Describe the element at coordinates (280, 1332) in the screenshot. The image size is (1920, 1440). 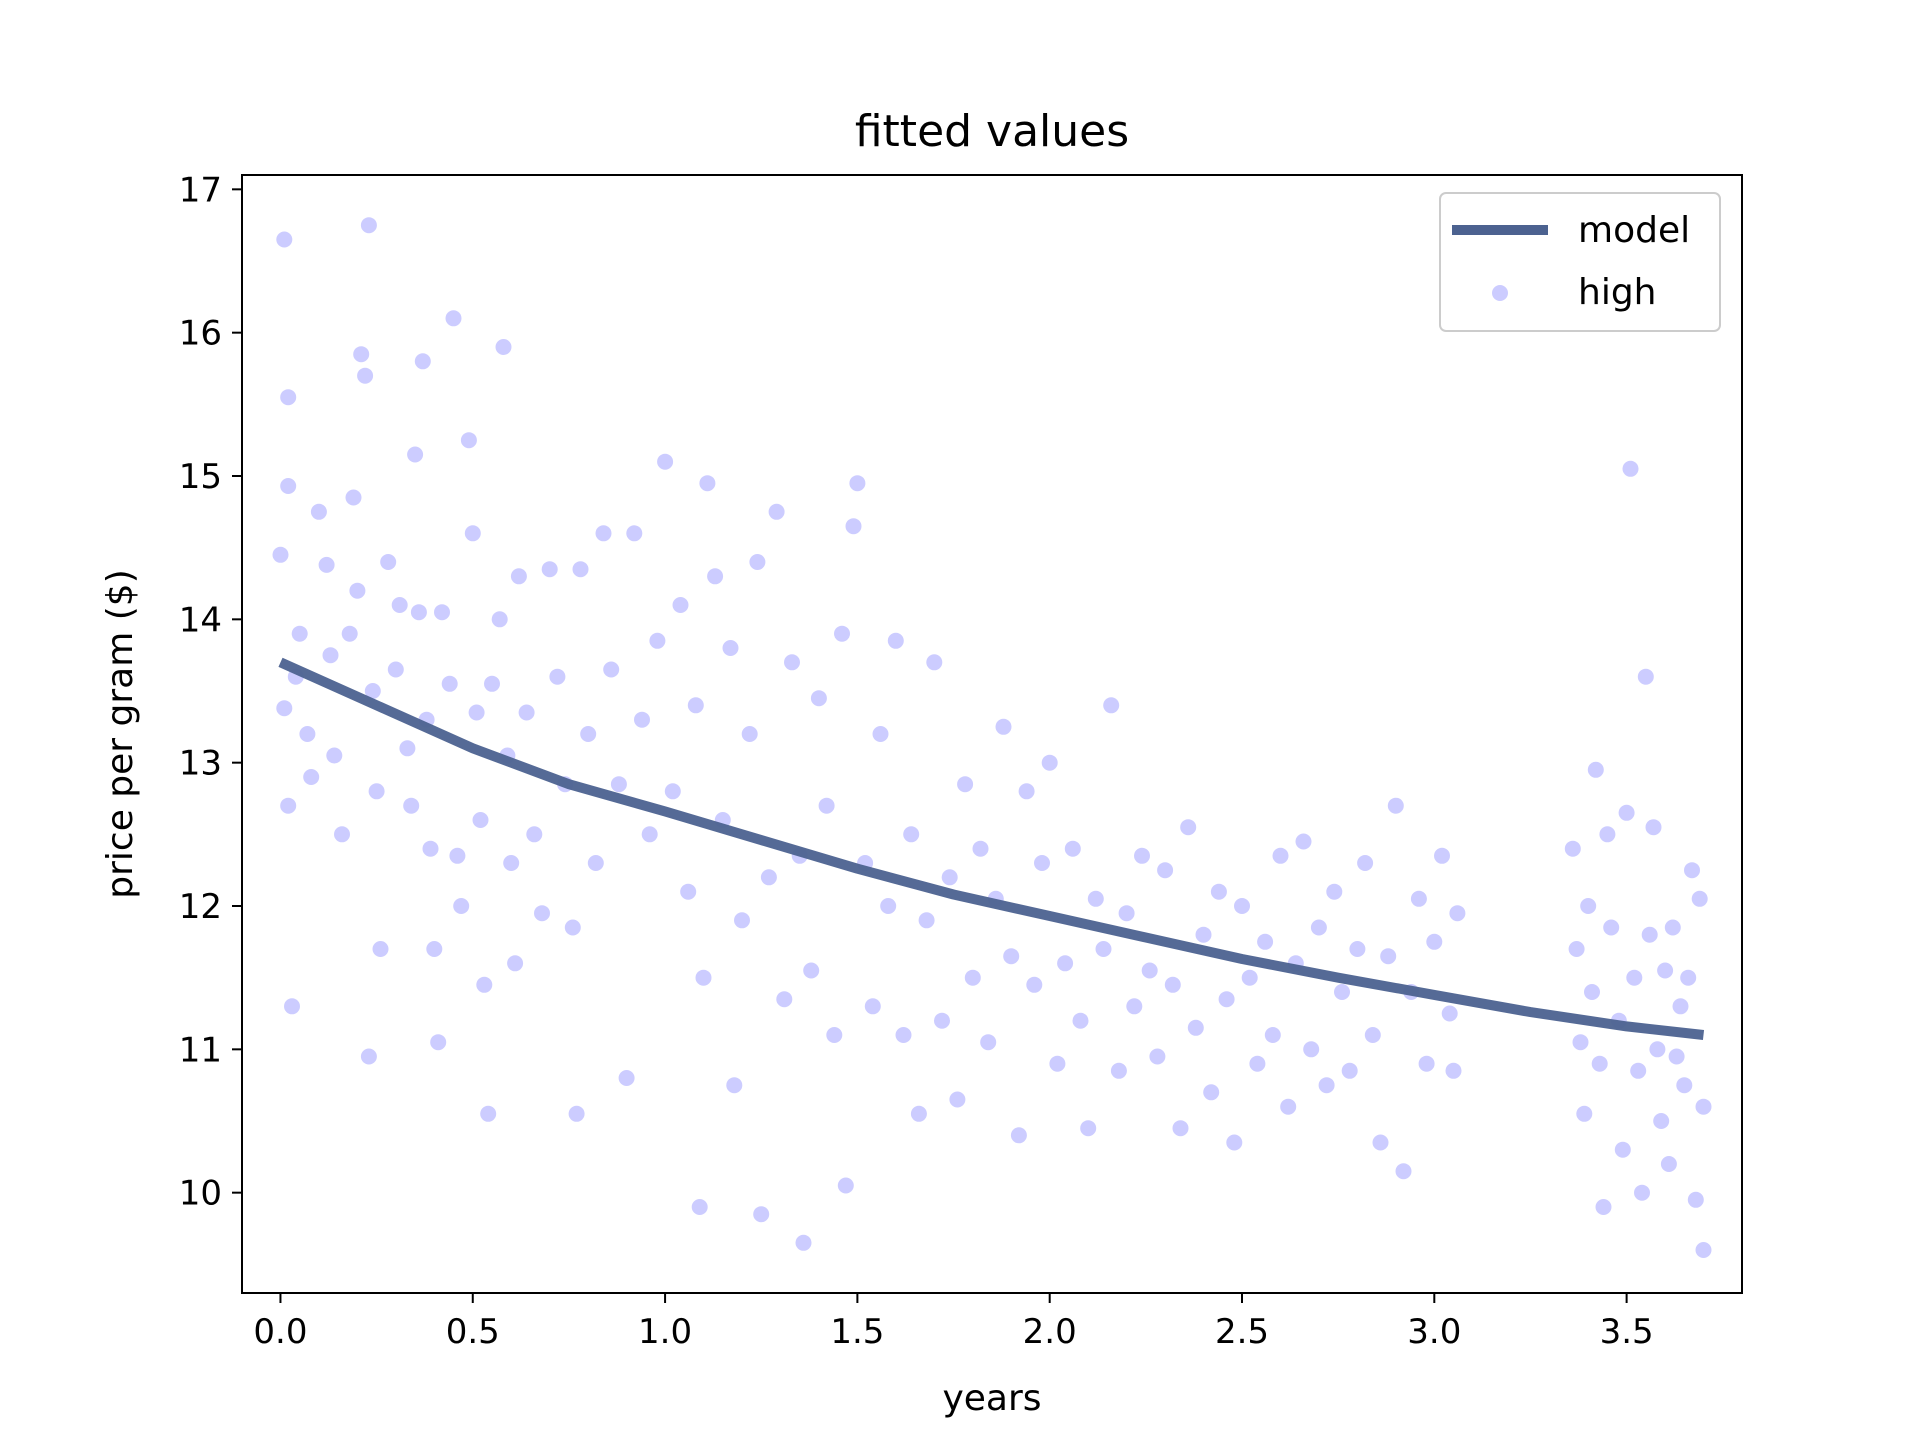
I see `x-tick-label-0: 0.0` at that location.